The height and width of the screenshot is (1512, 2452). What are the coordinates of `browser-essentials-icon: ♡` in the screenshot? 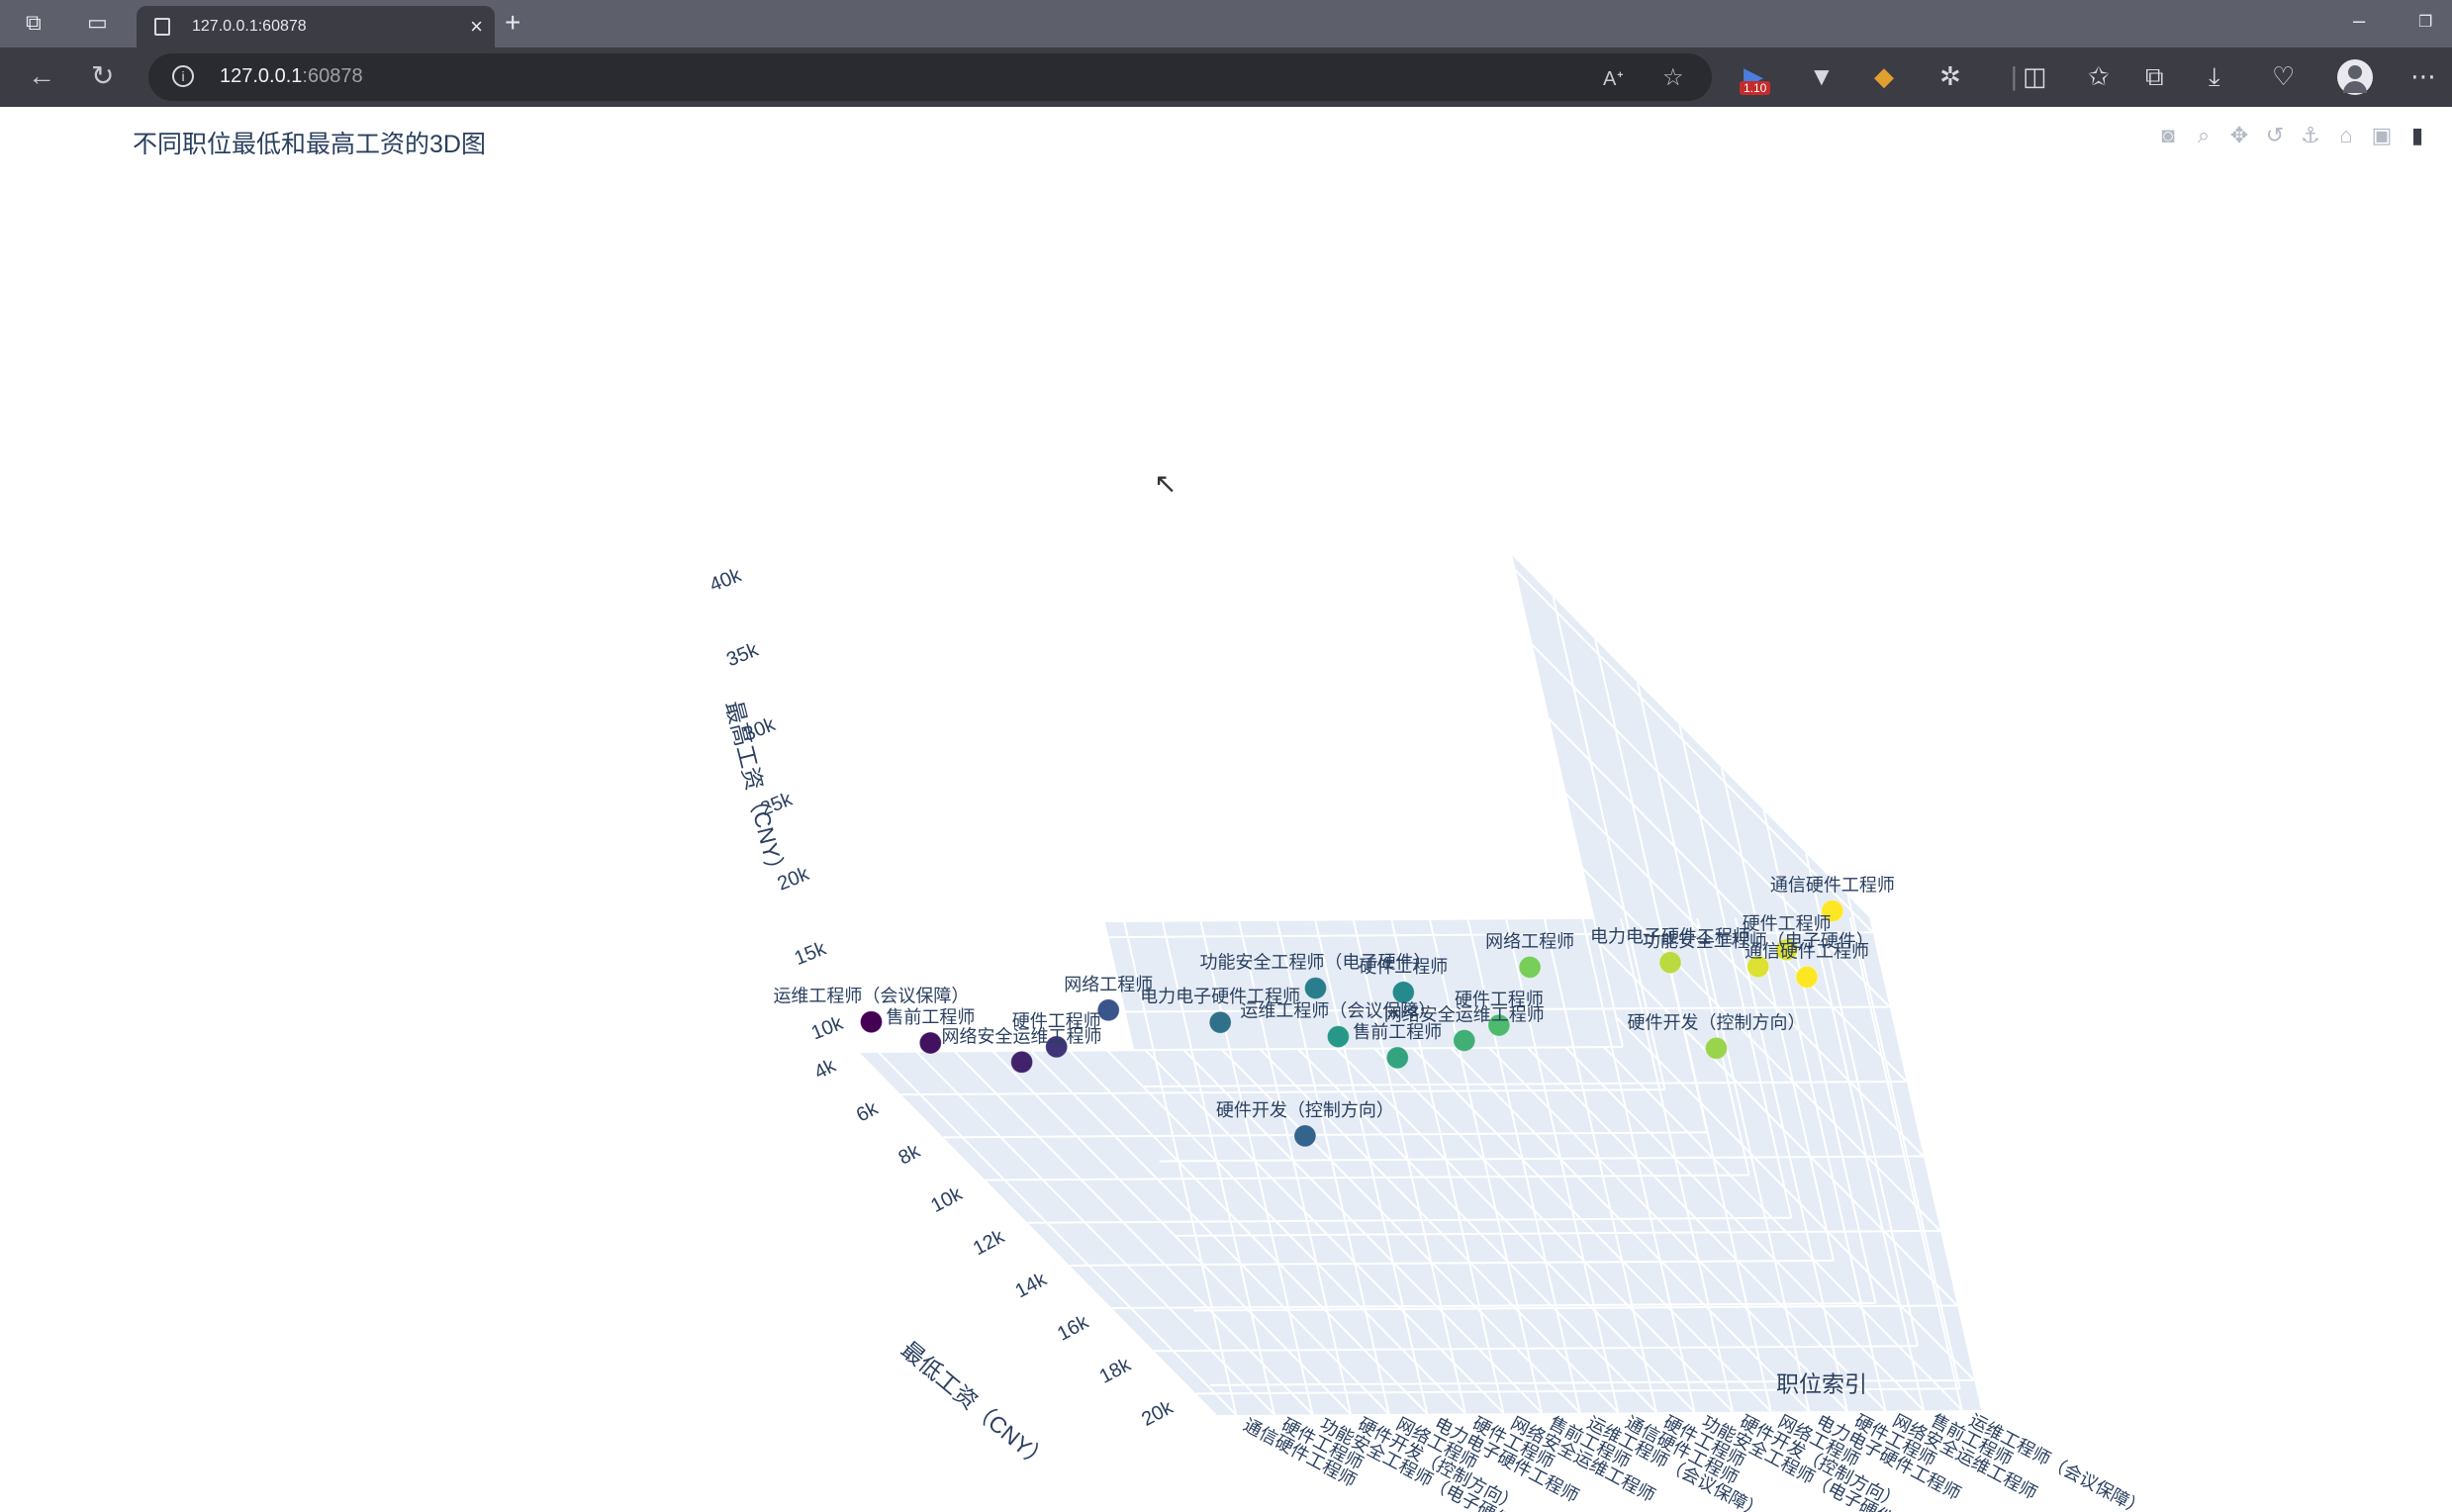 It's located at (2284, 76).